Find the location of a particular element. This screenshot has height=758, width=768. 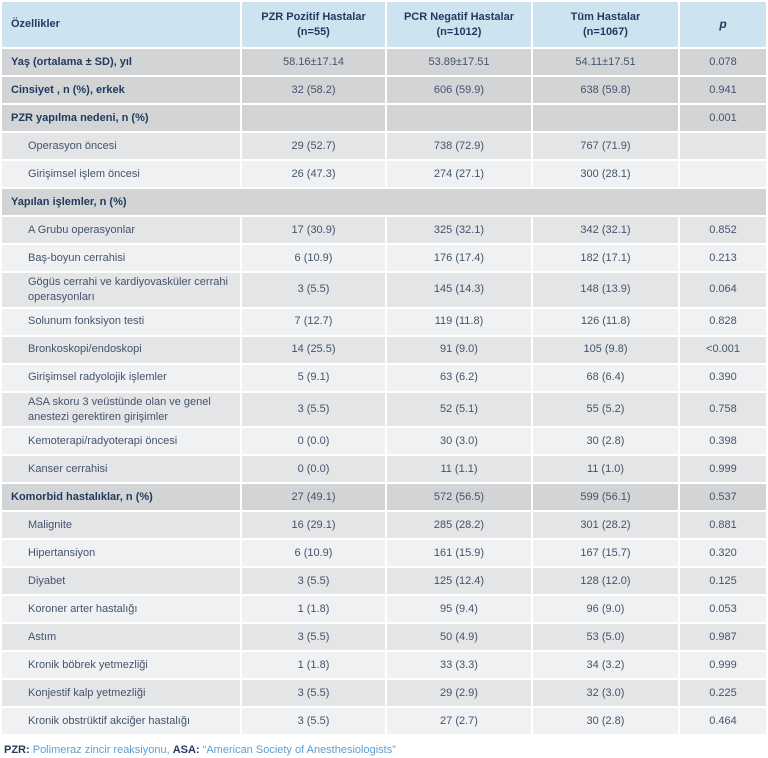

section-row: PZR yapılma nedeni, n (%) 0.001 is located at coordinates (384, 118).